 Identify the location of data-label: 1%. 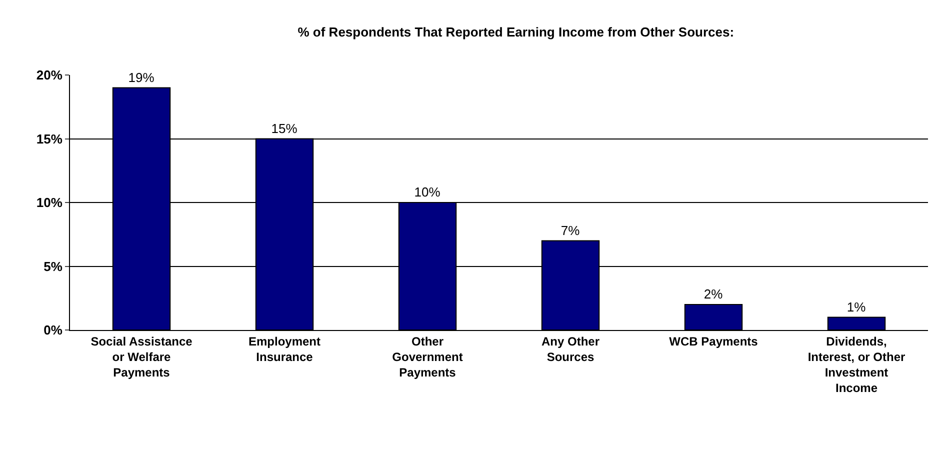
(856, 306).